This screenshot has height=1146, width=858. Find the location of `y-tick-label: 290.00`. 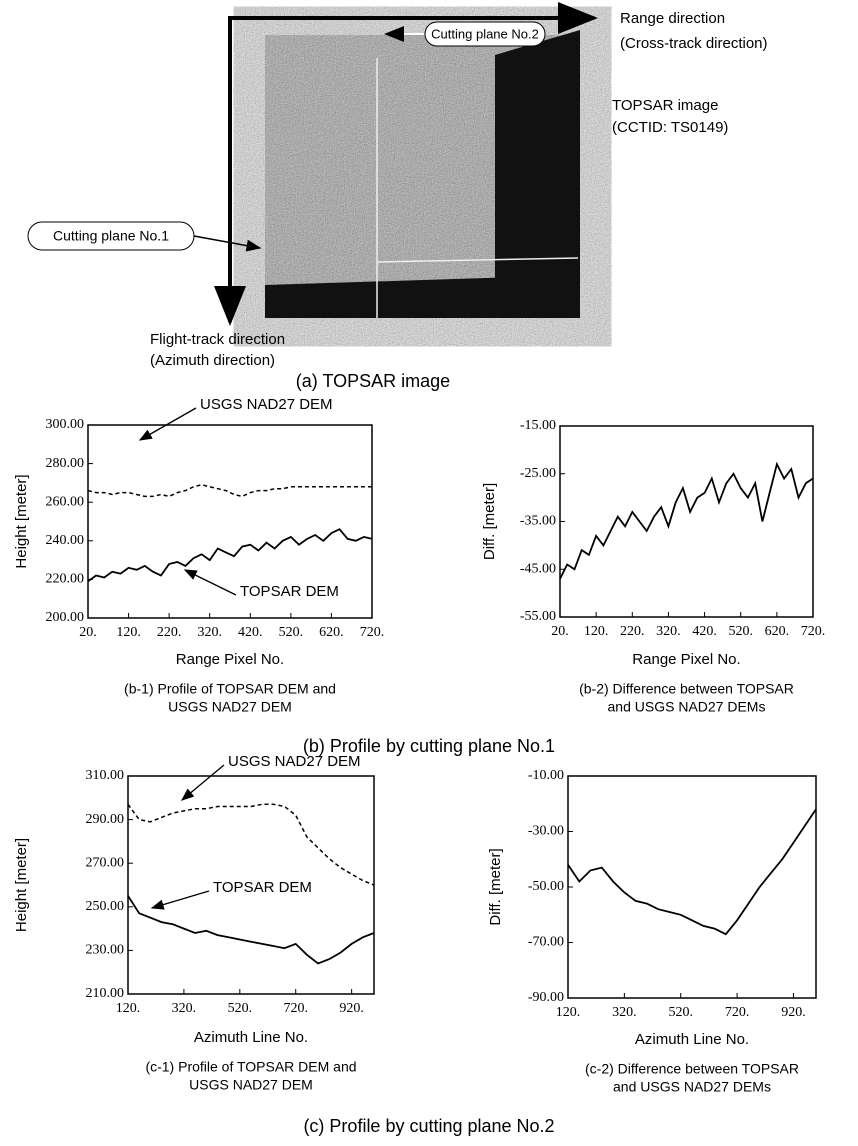

y-tick-label: 290.00 is located at coordinates (105, 819).